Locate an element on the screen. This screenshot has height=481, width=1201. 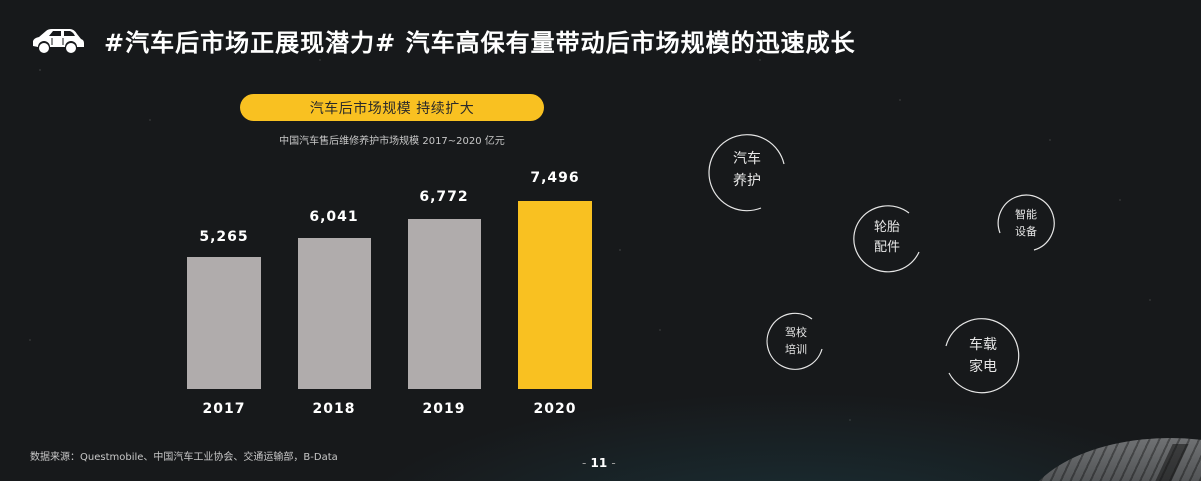
slide-header: #汽车后市场正展现潜力# 汽车高保有量带动后市场规模的迅速成长 is located at coordinates (443, 40).